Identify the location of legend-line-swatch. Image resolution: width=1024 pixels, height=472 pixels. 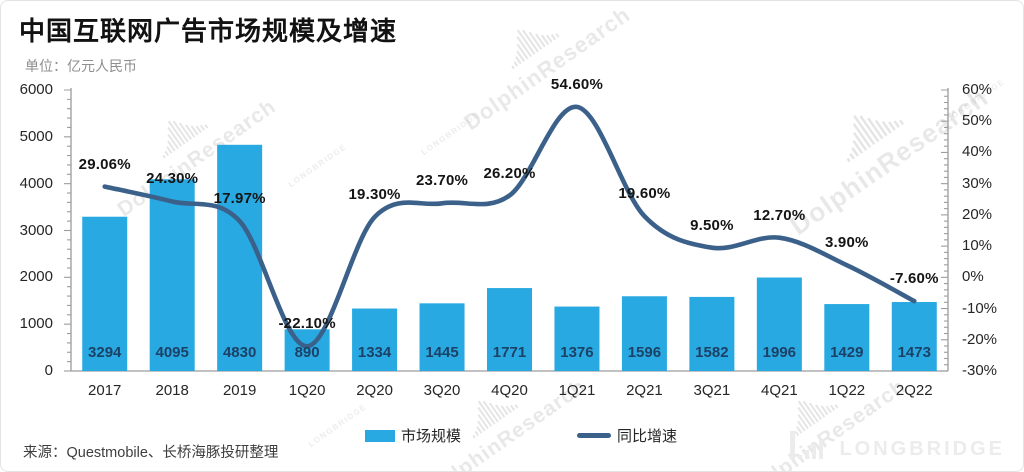
(594, 435).